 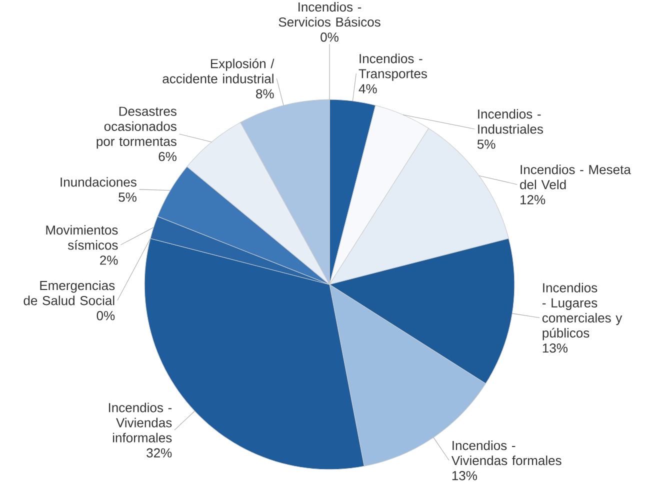 I want to click on slice-label: Incendios - Meseta del Veld, so click(x=575, y=177).